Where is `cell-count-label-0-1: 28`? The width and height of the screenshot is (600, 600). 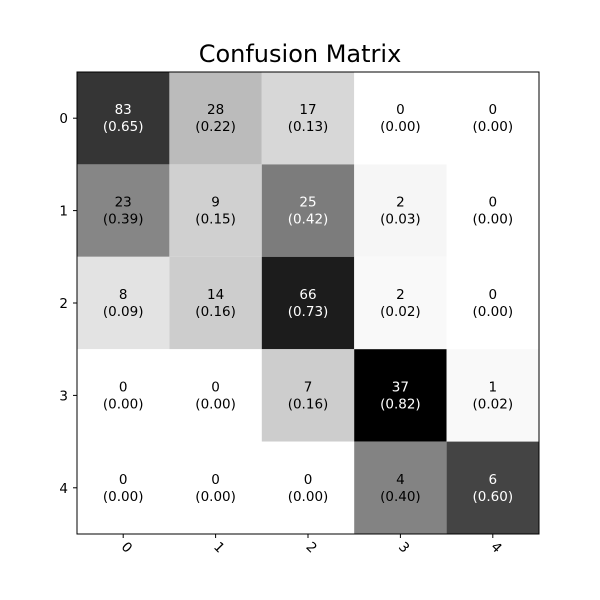
cell-count-label-0-1: 28 is located at coordinates (215, 110).